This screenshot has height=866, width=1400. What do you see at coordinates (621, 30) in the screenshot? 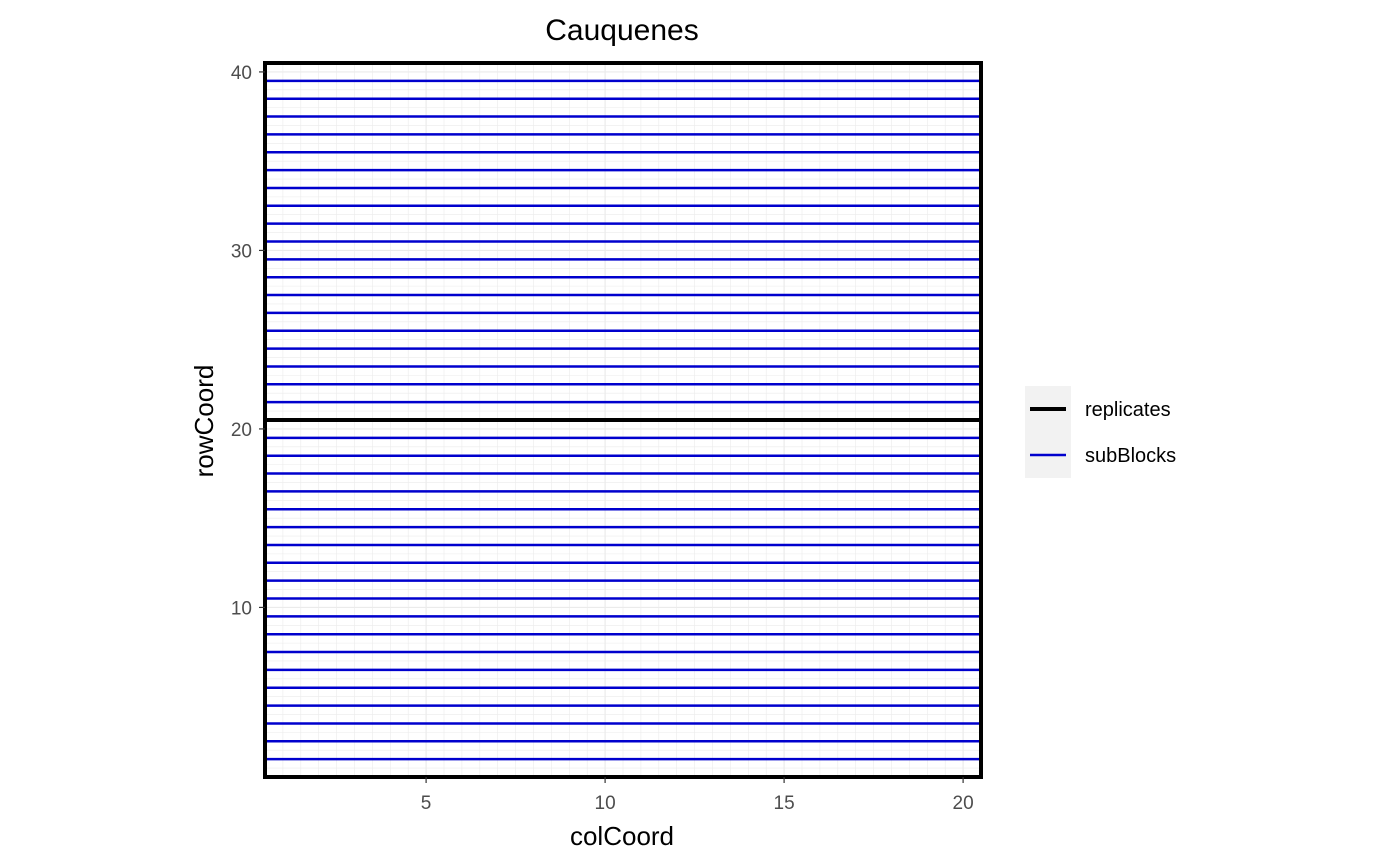
I see `chart-title: Cauquenes` at bounding box center [621, 30].